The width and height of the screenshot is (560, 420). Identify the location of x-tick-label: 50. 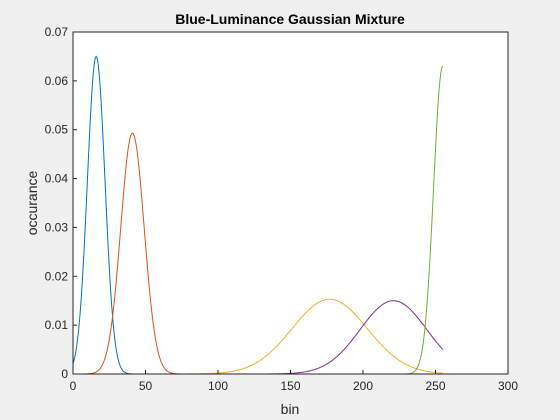
(146, 386).